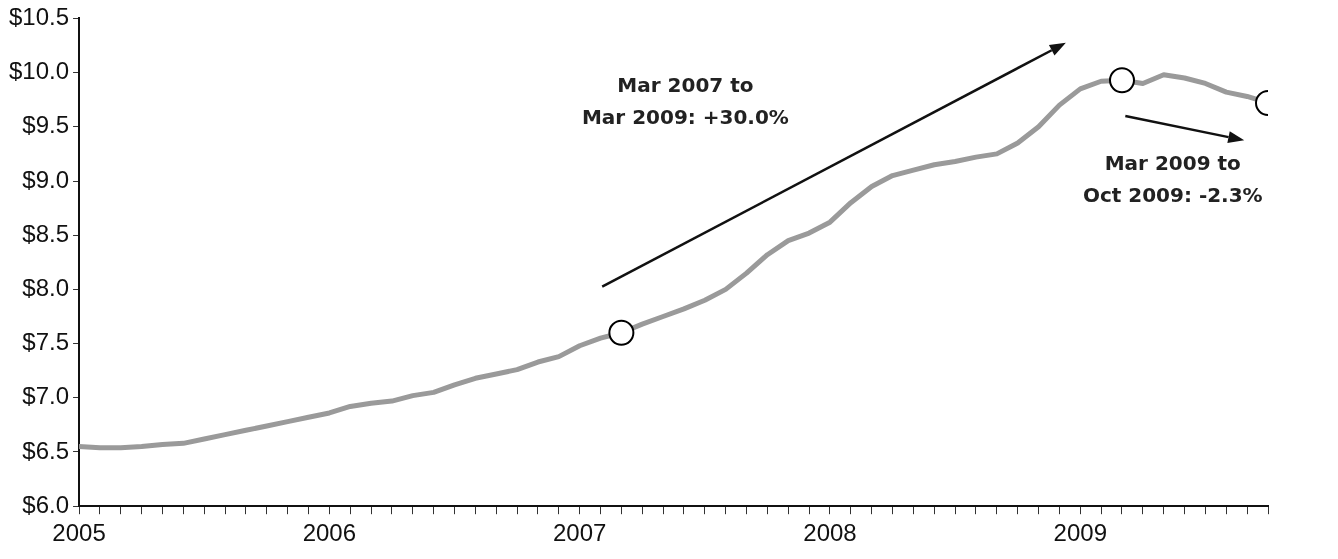 The image size is (1338, 559). Describe the element at coordinates (46, 396) in the screenshot. I see `y-tick-label: $7.0` at that location.